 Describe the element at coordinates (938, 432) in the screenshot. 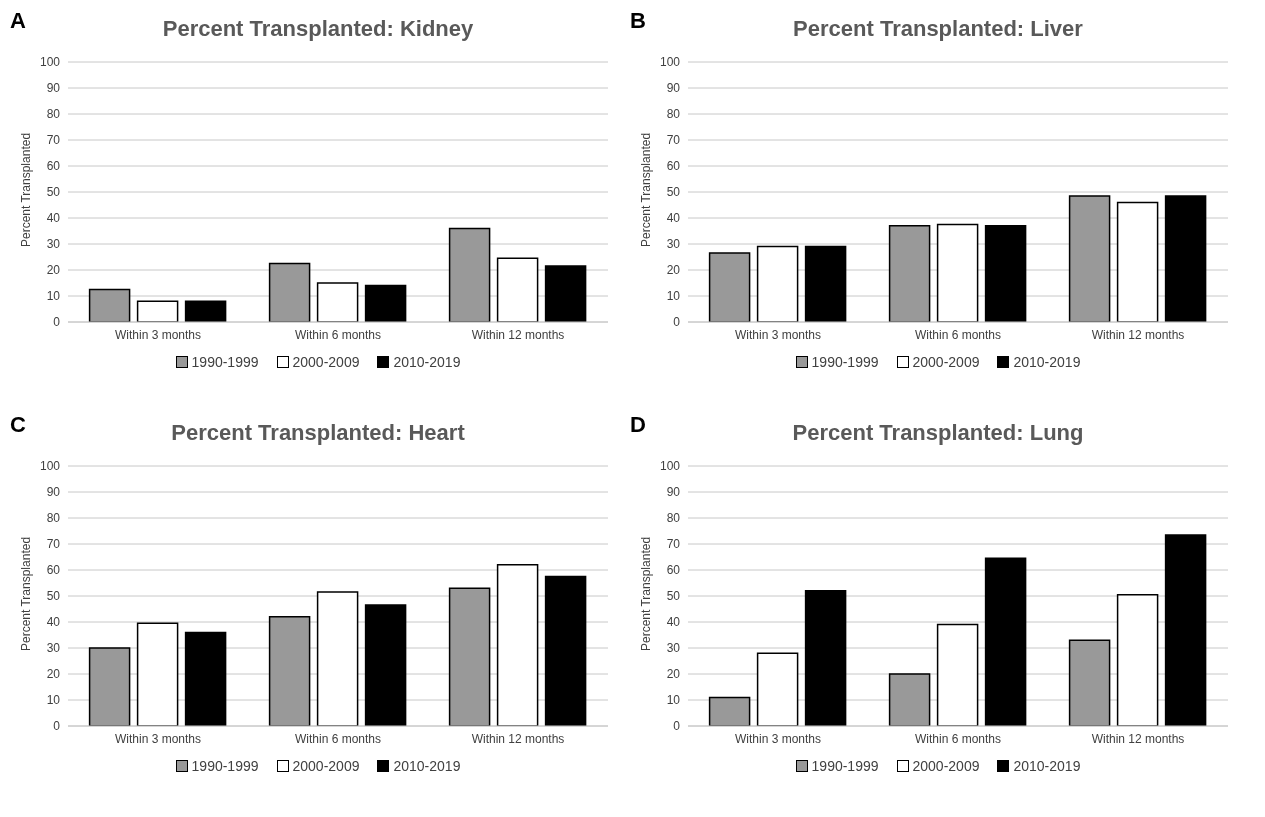

I see `chart-title: Percent Transplanted: Lung` at that location.